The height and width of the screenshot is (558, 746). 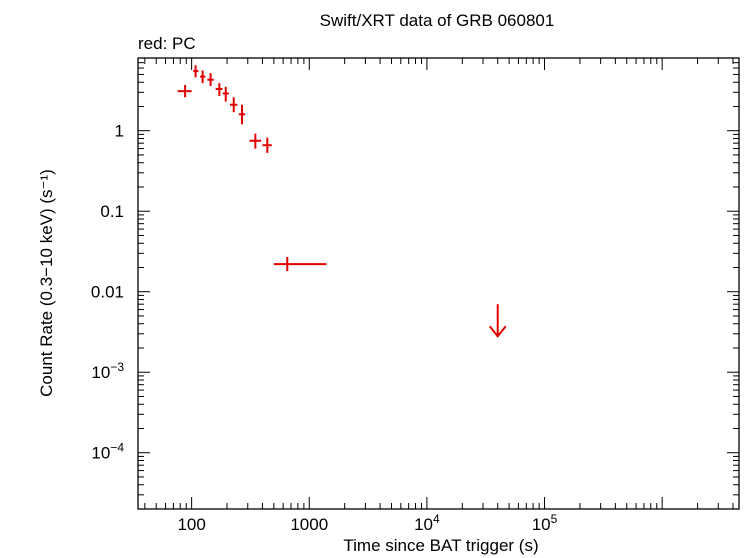 What do you see at coordinates (119, 131) in the screenshot?
I see `y-tick-label: 1` at bounding box center [119, 131].